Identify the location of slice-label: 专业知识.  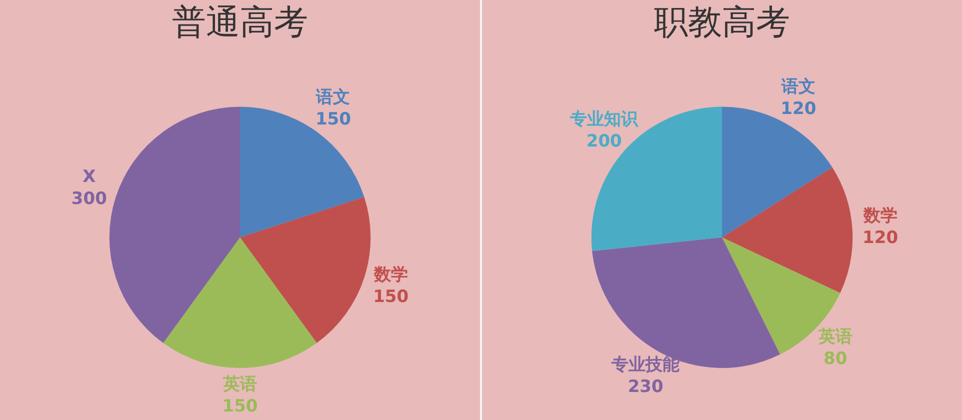
(604, 120).